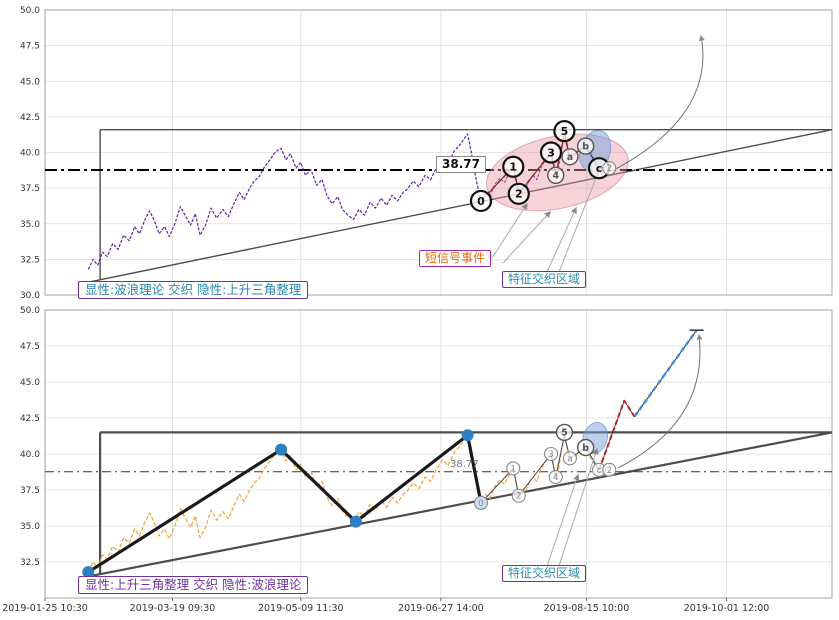 This screenshot has height=620, width=839. Describe the element at coordinates (300, 608) in the screenshot. I see `x-tick-label: 2019-05-09 11:30` at that location.